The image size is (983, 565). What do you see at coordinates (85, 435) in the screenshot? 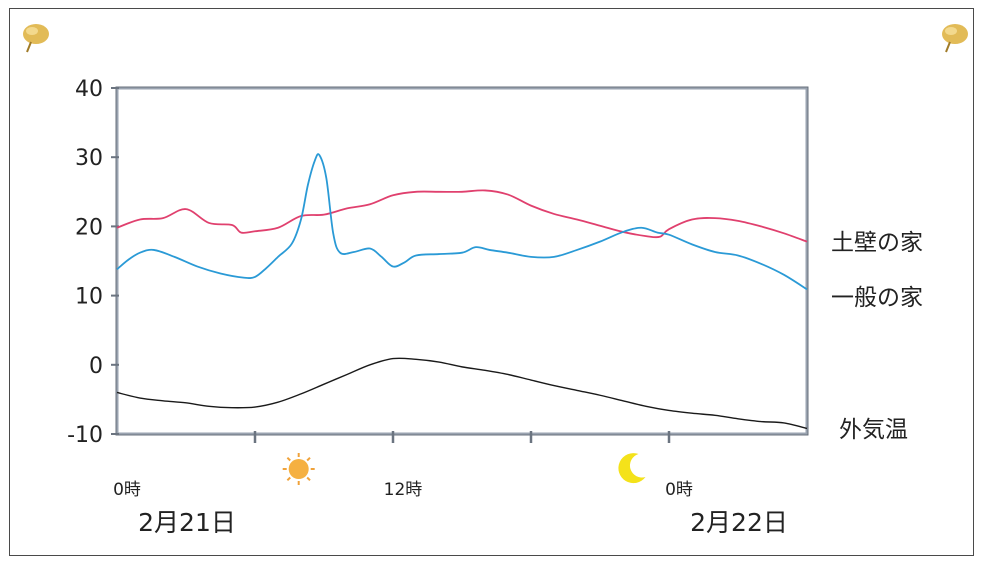
I see `y-tick-label: -10` at bounding box center [85, 435].